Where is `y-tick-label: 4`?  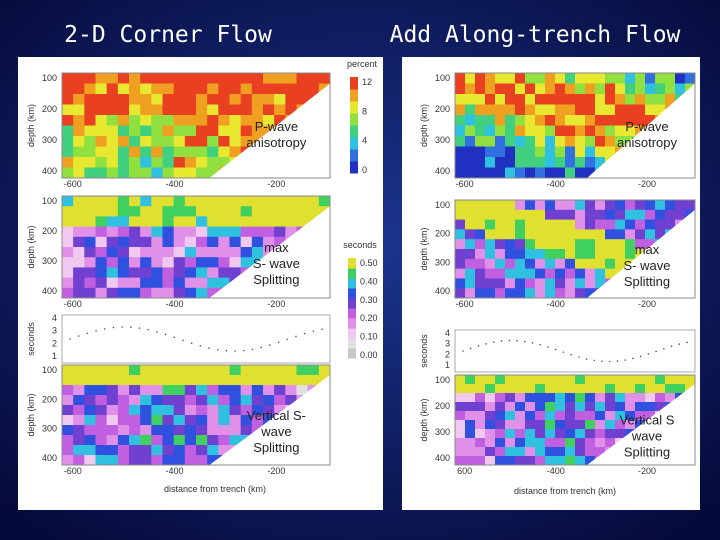
y-tick-label: 4 is located at coordinates (447, 333).